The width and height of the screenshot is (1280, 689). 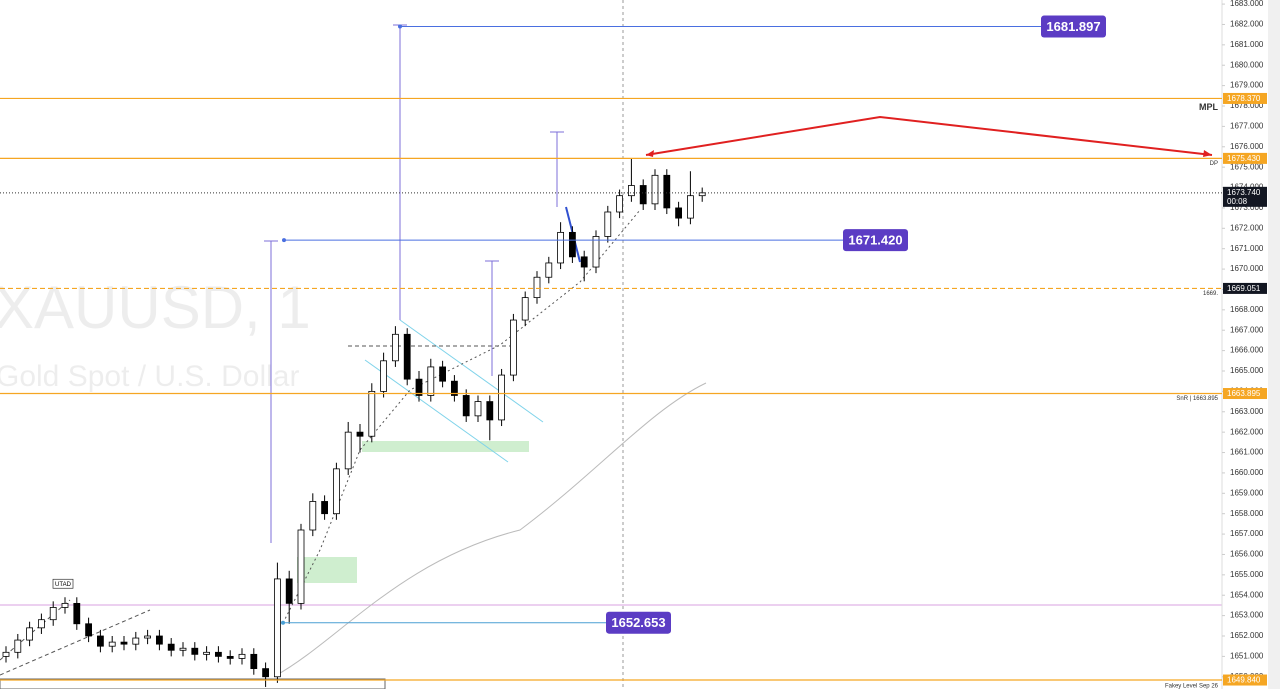 What do you see at coordinates (1247, 24) in the screenshot?
I see `y-tick-label: 1682.000` at bounding box center [1247, 24].